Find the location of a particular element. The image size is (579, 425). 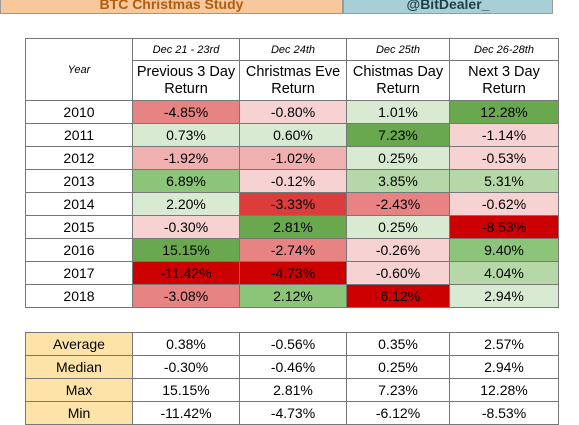

return-cell: 2.20% is located at coordinates (186, 204).